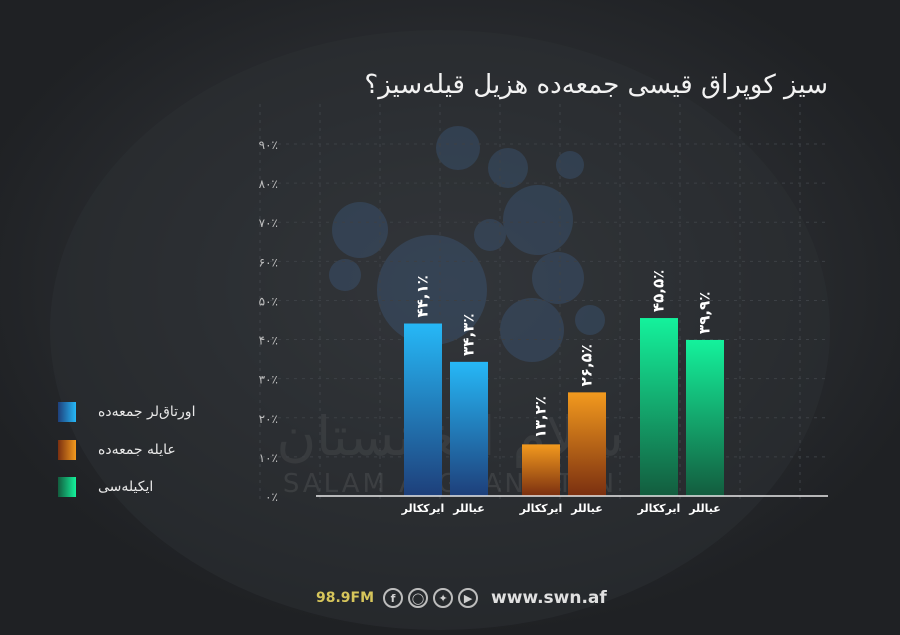  What do you see at coordinates (467, 244) in the screenshot?
I see `decorative-circles` at bounding box center [467, 244].